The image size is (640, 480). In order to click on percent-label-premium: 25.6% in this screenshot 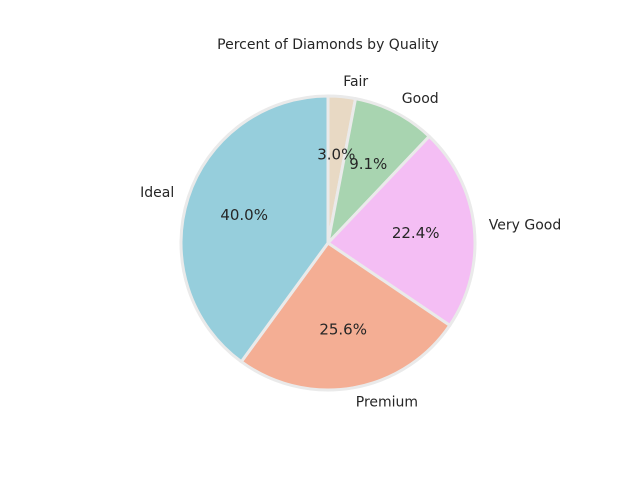, I will do `click(343, 329)`.